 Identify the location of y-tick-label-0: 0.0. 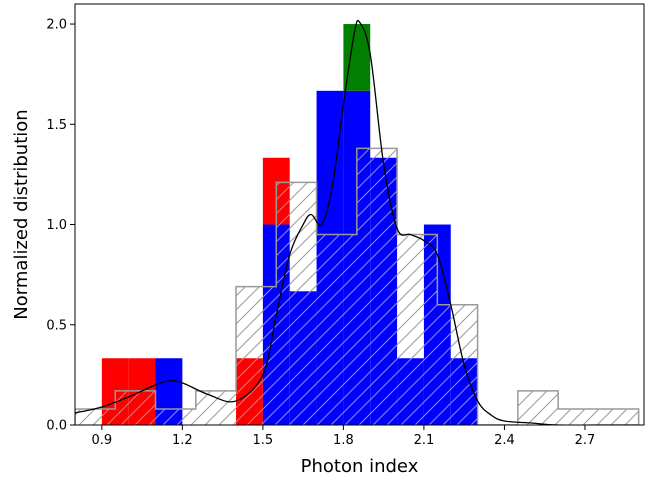
(56, 426).